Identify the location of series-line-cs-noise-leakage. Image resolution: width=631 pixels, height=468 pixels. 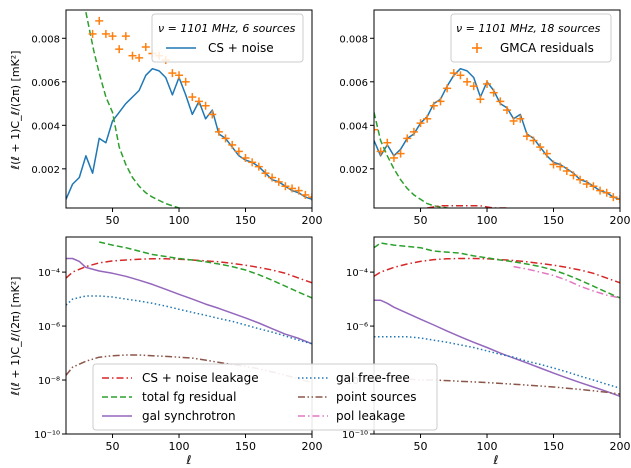
(497, 270).